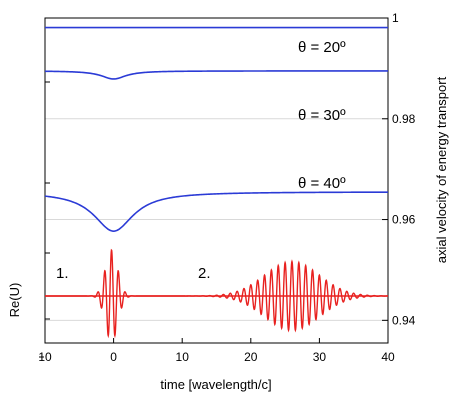 The height and width of the screenshot is (400, 464). Describe the element at coordinates (322, 115) in the screenshot. I see `series-label: θ = 30º` at that location.